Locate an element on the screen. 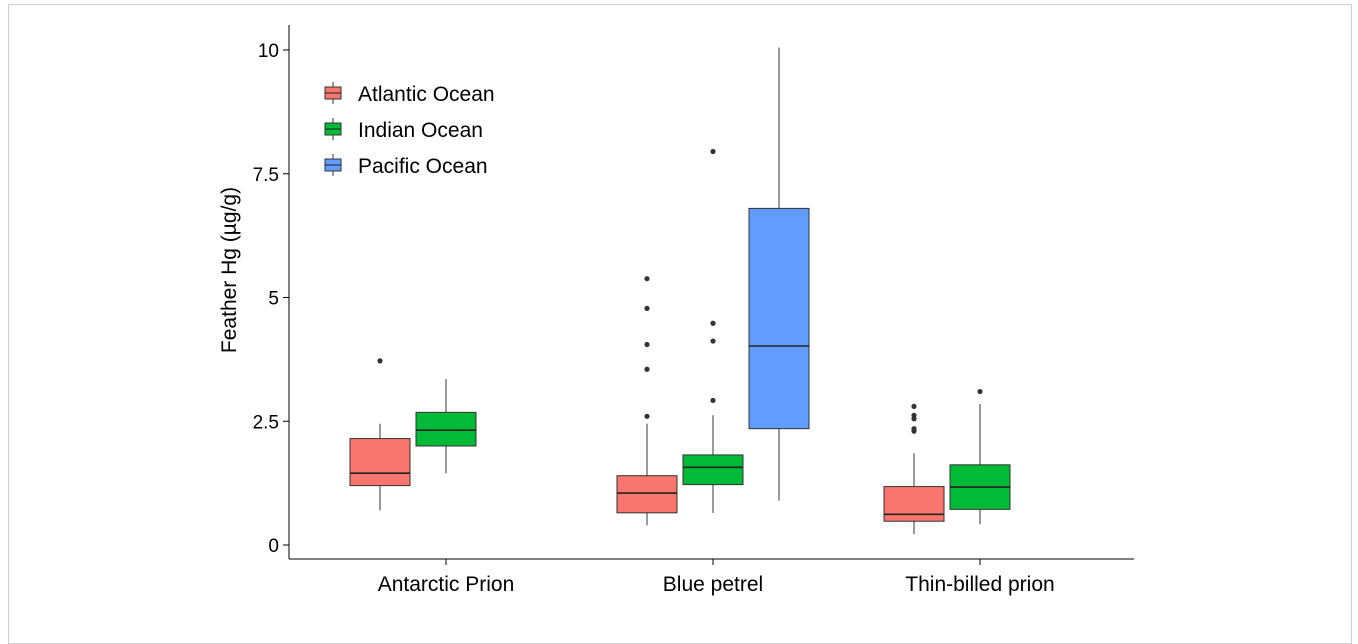 Image resolution: width=1358 pixels, height=644 pixels. y-axis-label: Feather Hg (µg/g) is located at coordinates (229, 270).